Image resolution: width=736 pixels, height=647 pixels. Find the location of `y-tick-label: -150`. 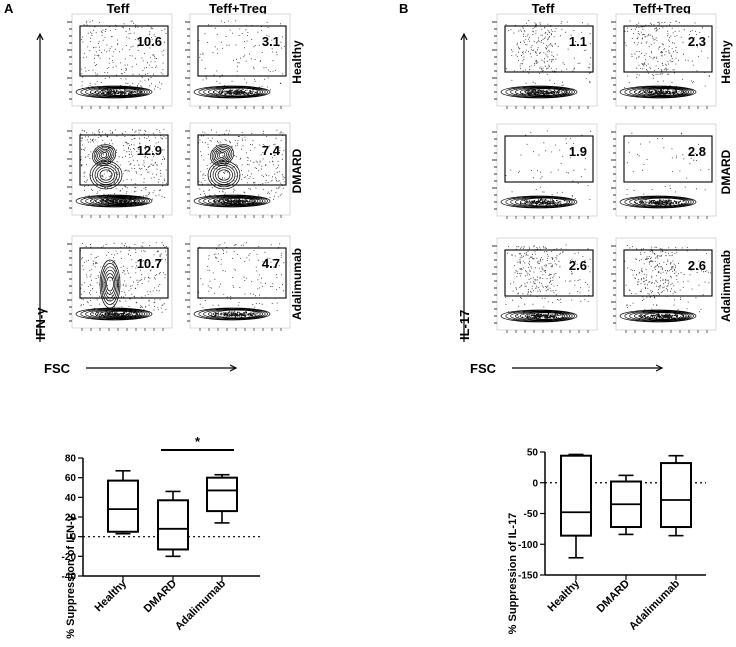

y-tick-label: -150 is located at coordinates (528, 576).